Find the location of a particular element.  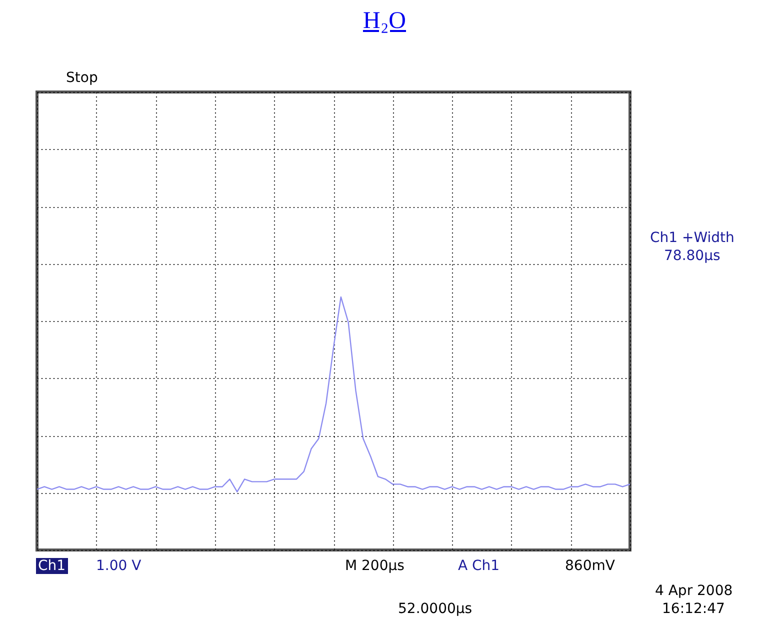

text: M 200µs is located at coordinates (374, 566).